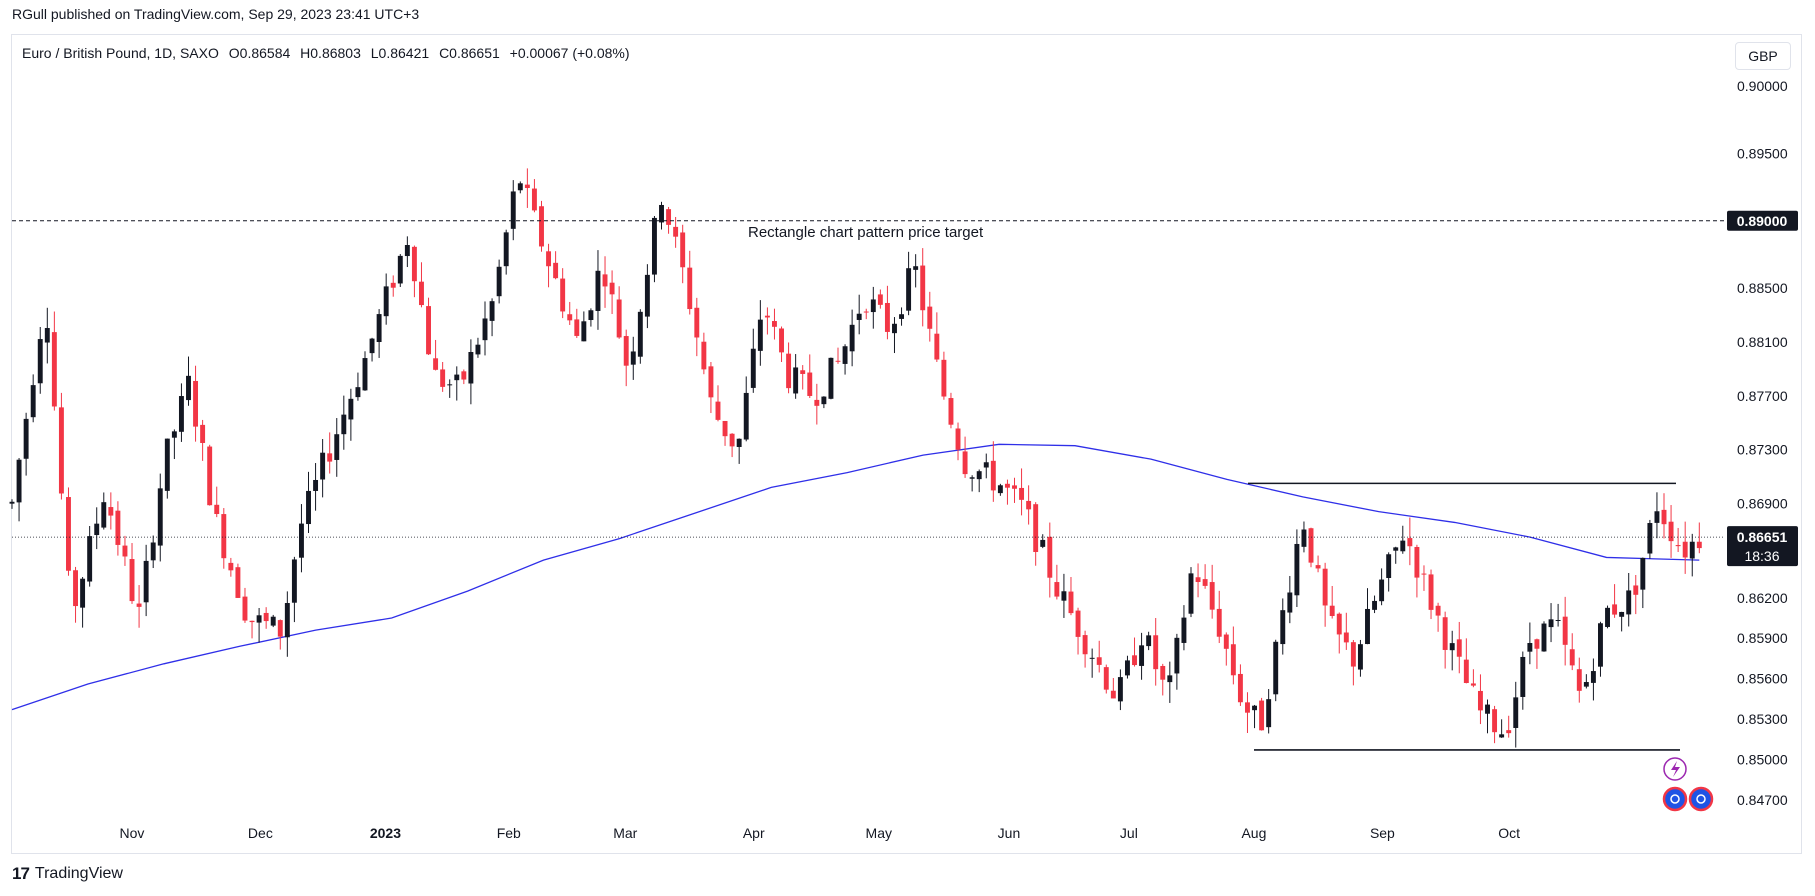 The height and width of the screenshot is (896, 1815). Describe the element at coordinates (1382, 833) in the screenshot. I see `x-tick-label: Sep` at that location.